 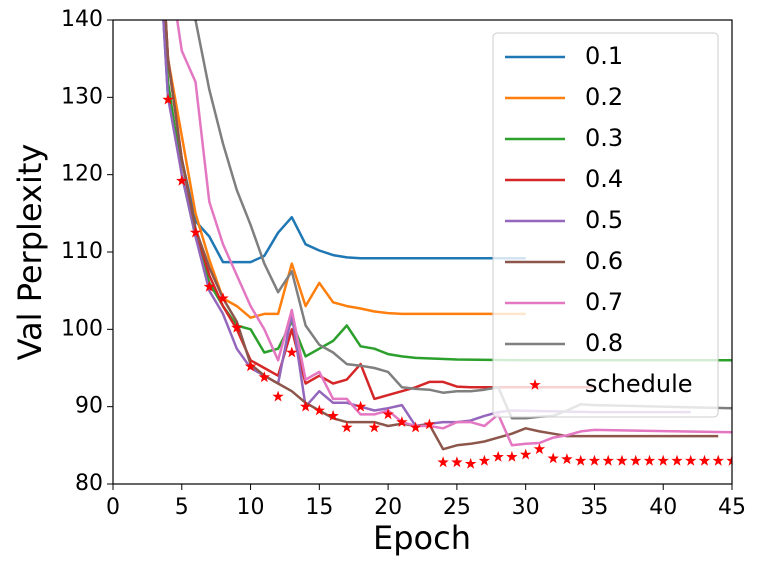 What do you see at coordinates (604, 56) in the screenshot?
I see `legend-label: 0.1` at bounding box center [604, 56].